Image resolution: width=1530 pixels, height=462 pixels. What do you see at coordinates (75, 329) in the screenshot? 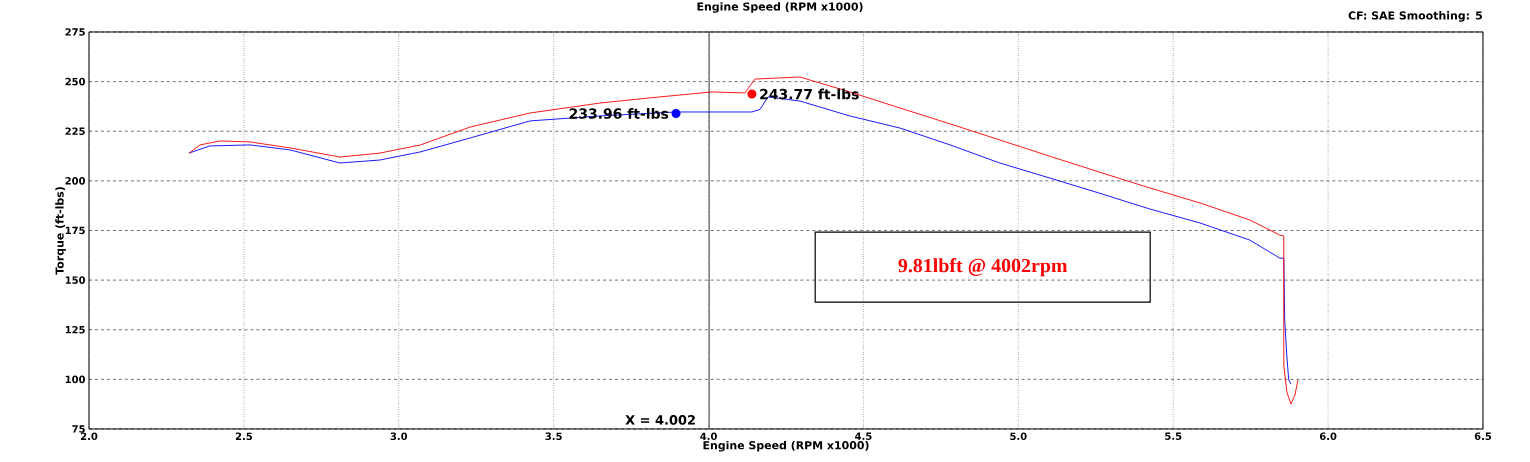
I see `y-tick-label: 125` at bounding box center [75, 329].